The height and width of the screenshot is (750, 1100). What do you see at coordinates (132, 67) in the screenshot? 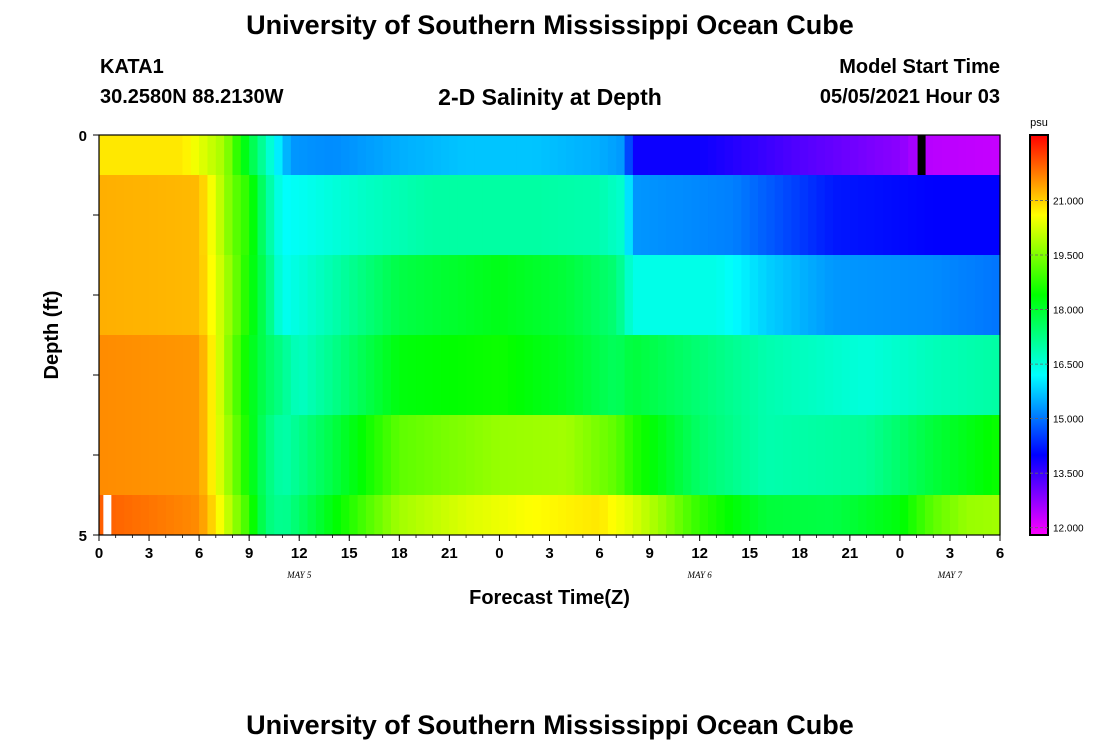
I see `station-id: KATA1` at bounding box center [132, 67].